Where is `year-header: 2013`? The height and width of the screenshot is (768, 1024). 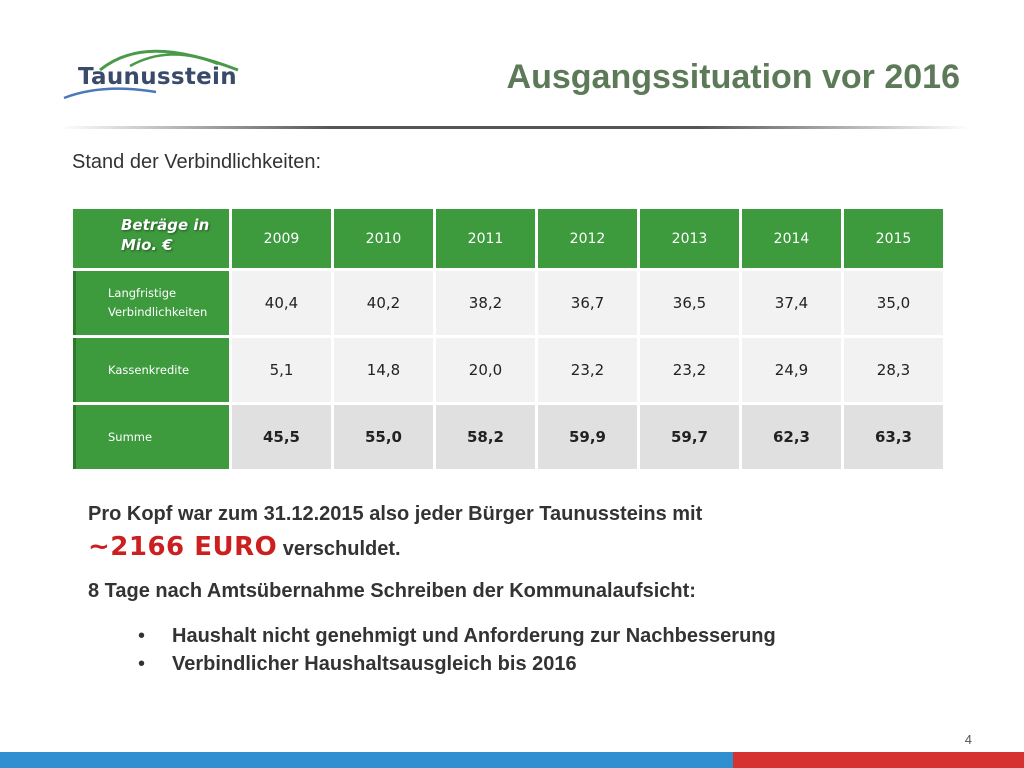 year-header: 2013 is located at coordinates (689, 238).